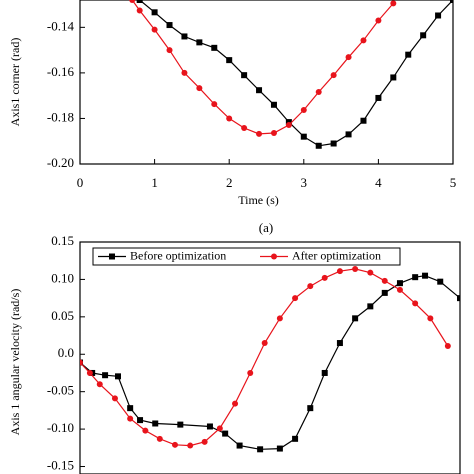 This screenshot has height=474, width=474. I want to click on y-tick-label: -0.15, so click(60, 465).